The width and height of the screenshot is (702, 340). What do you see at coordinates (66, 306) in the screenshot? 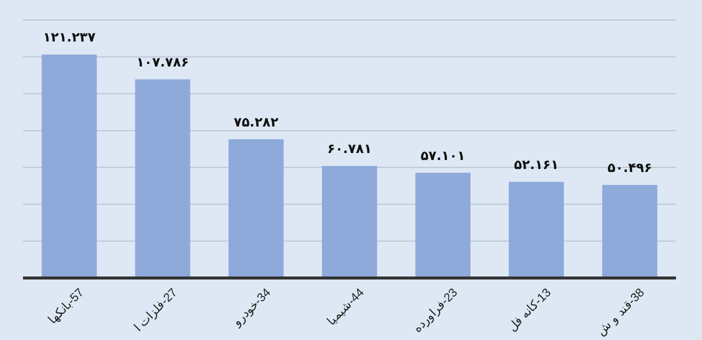
I see `x-tick-label: 57-بانکها` at bounding box center [66, 306].